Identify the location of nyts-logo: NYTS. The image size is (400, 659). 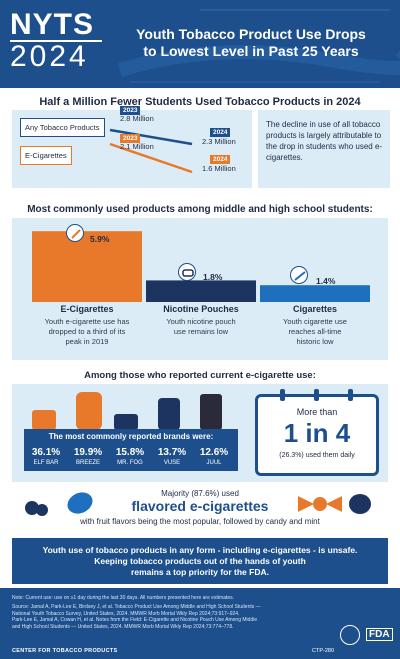
(52, 24).